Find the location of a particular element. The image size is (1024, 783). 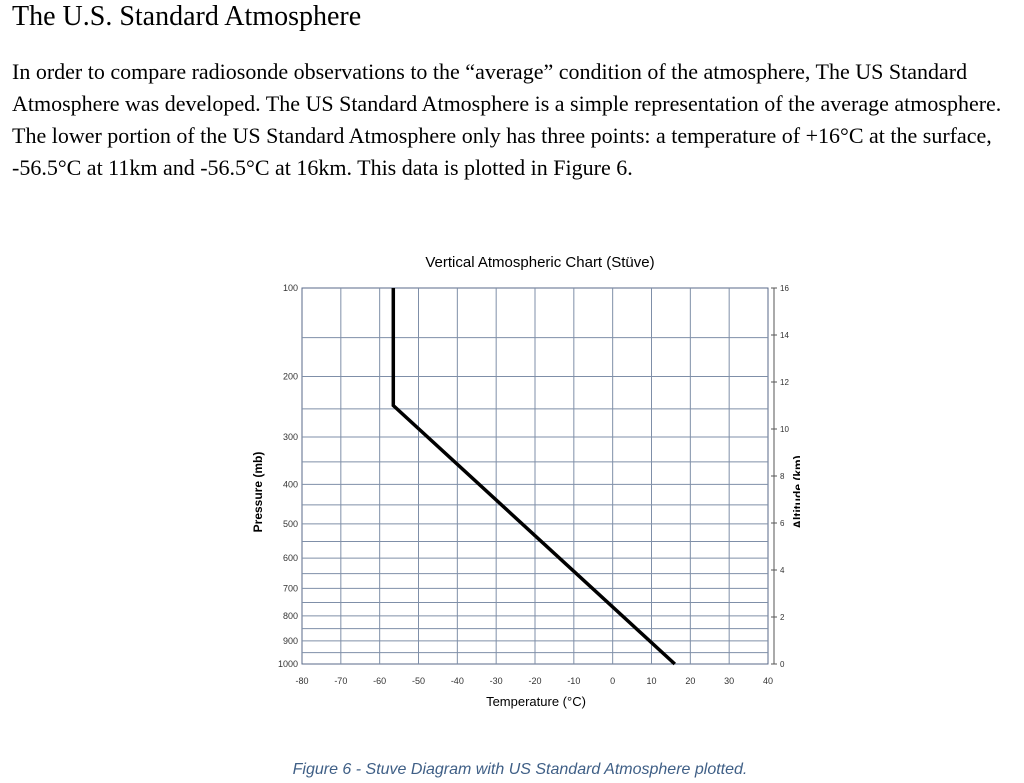

x-tick-label: 30 is located at coordinates (729, 681).